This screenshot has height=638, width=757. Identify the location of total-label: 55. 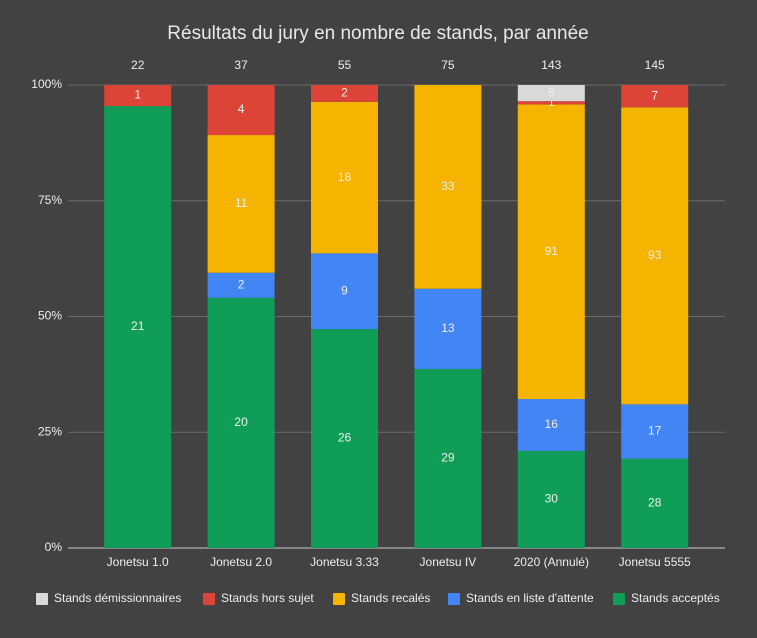
(345, 65).